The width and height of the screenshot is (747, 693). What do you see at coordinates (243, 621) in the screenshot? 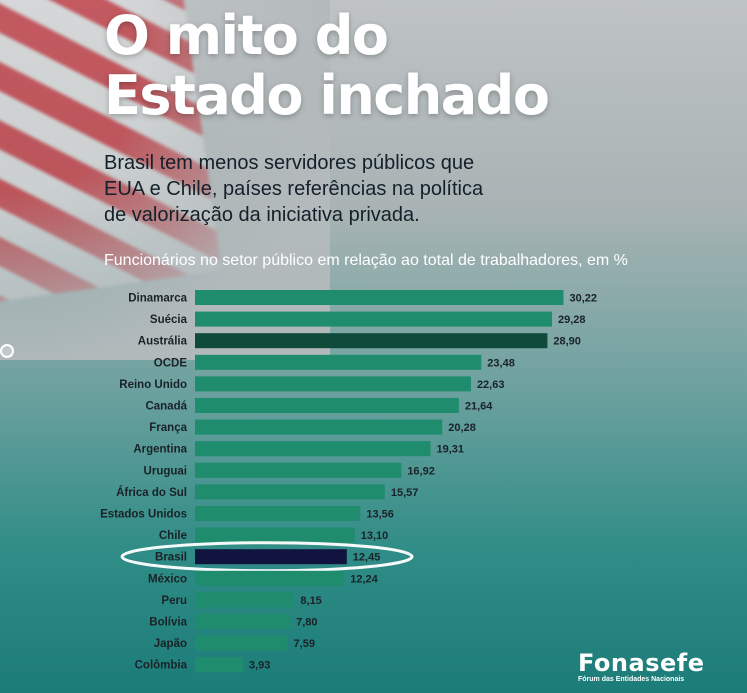
I see `bar-bolivia` at bounding box center [243, 621].